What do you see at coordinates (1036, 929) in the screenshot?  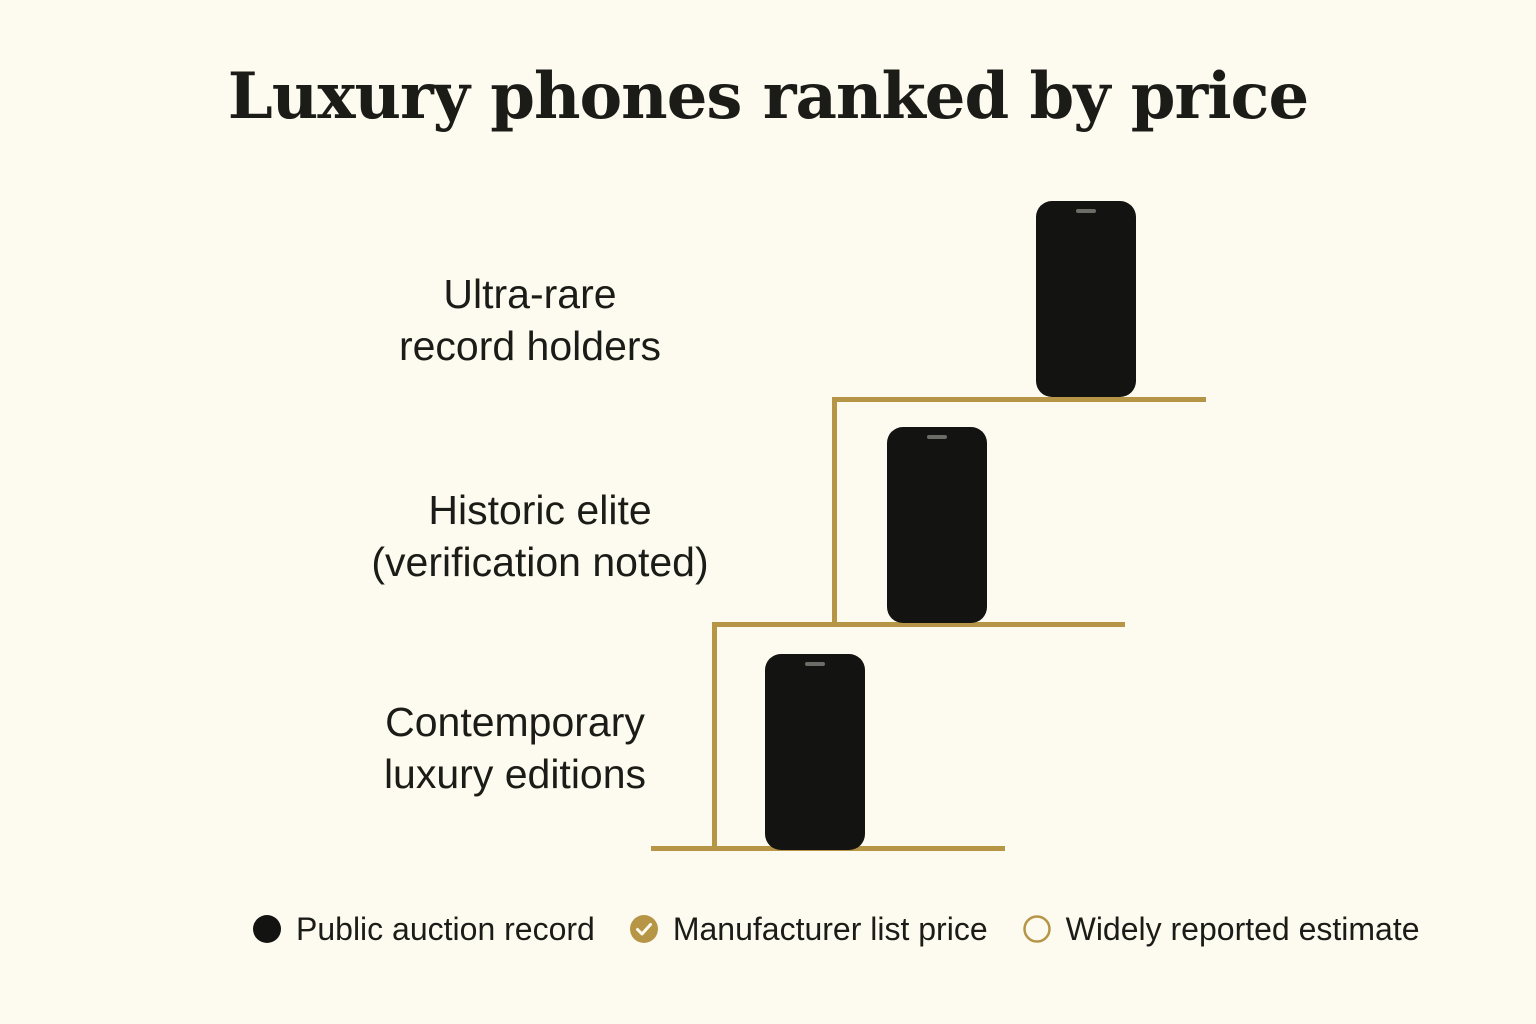 I see `hollow-circle-icon` at bounding box center [1036, 929].